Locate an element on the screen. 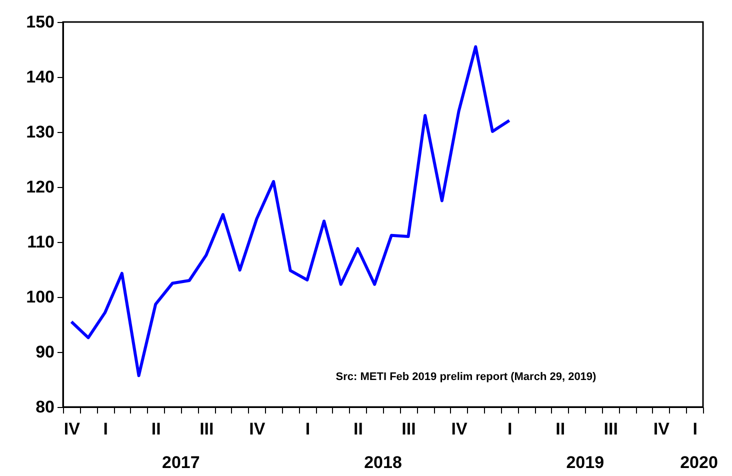  annotation: Src: METI Feb 2019 prelim report (March 29, 2019) is located at coordinates (466, 377).